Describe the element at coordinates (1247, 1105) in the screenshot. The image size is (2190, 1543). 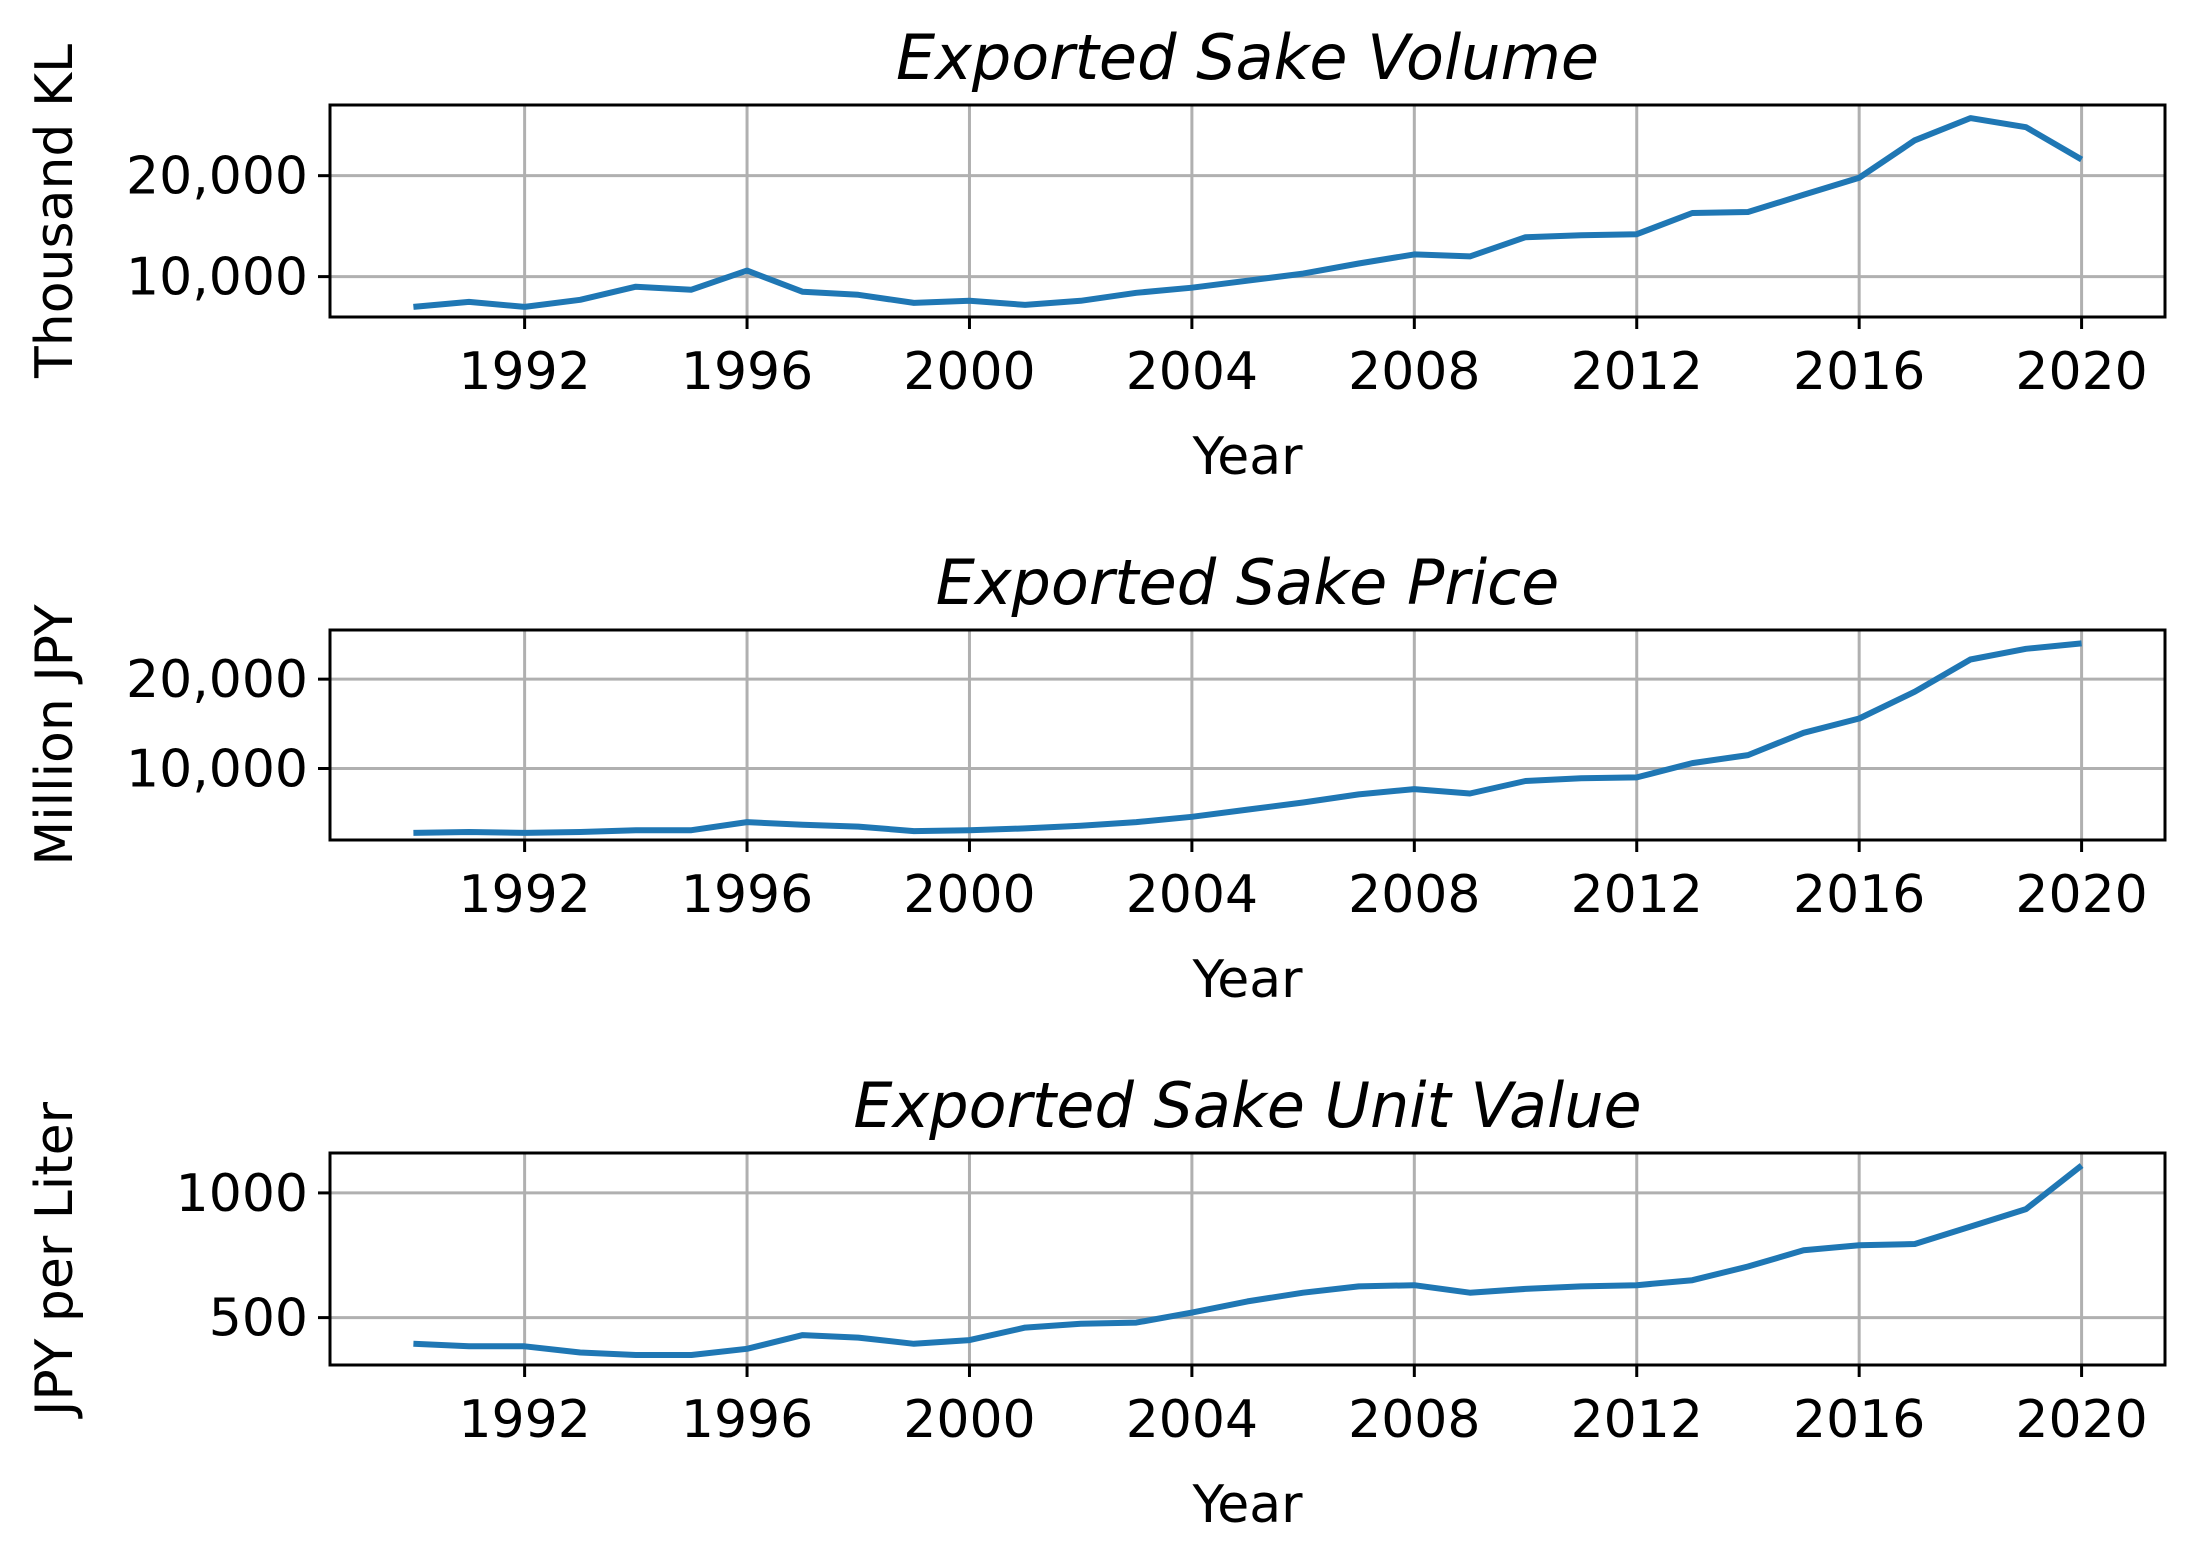
I see `chart-title: Exported Sake Unit Value` at that location.